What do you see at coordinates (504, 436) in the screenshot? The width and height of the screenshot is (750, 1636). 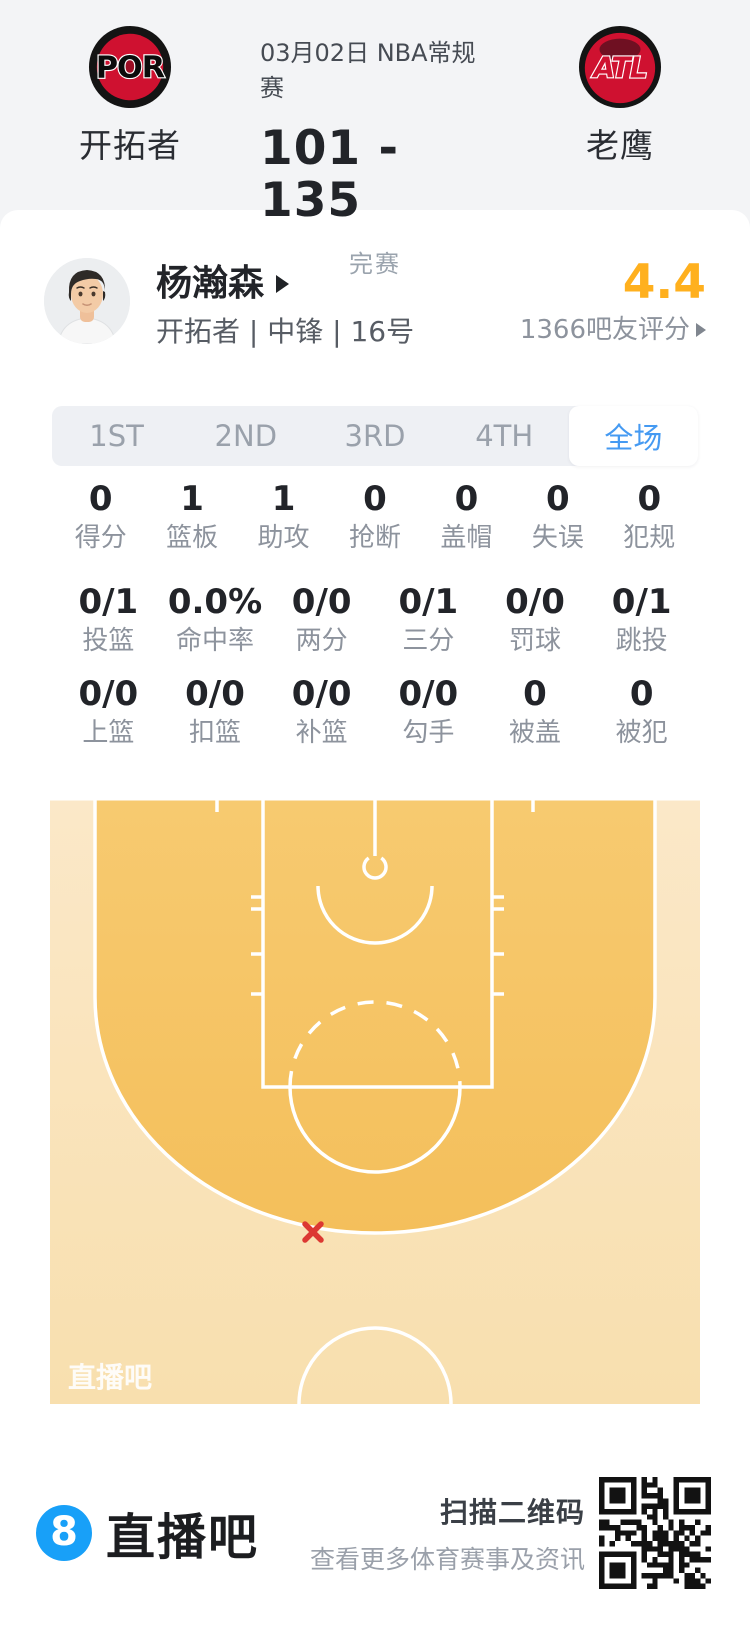 I see `tab-4th: 4TH` at bounding box center [504, 436].